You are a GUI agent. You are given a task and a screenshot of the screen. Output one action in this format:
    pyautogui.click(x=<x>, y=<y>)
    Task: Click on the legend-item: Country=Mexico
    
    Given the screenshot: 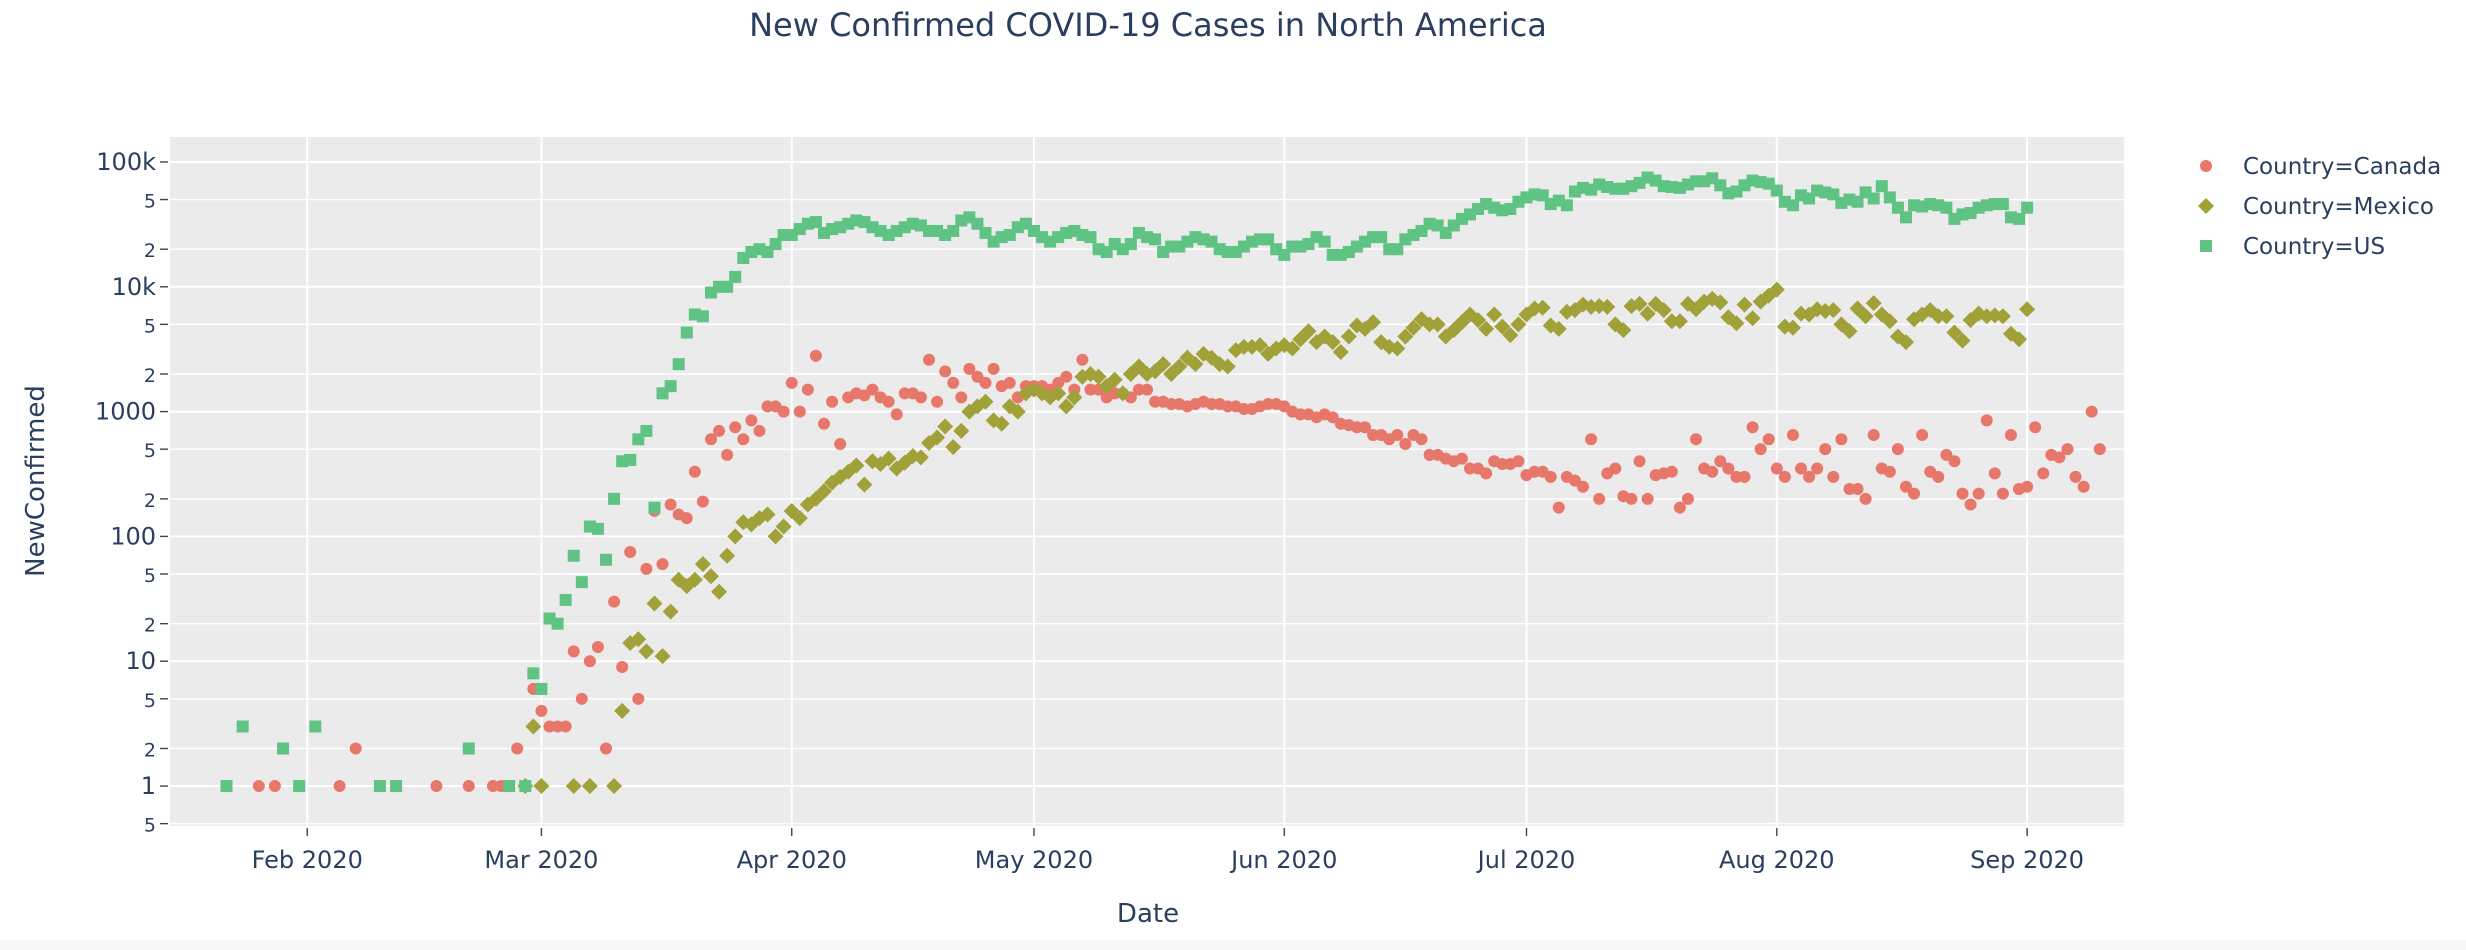 What is the action you would take?
    pyautogui.click(x=2316, y=207)
    